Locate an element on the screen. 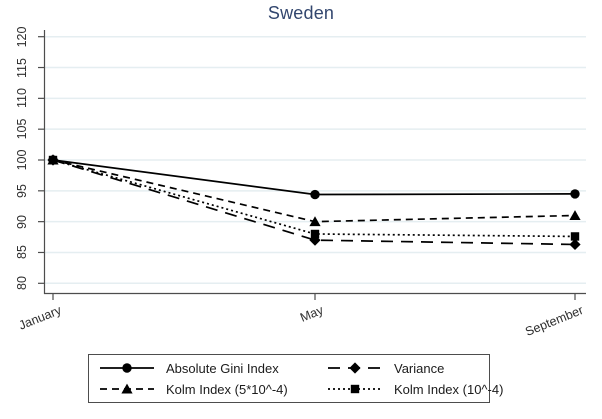 The width and height of the screenshot is (602, 419). legend-sample-variance is located at coordinates (355, 368).